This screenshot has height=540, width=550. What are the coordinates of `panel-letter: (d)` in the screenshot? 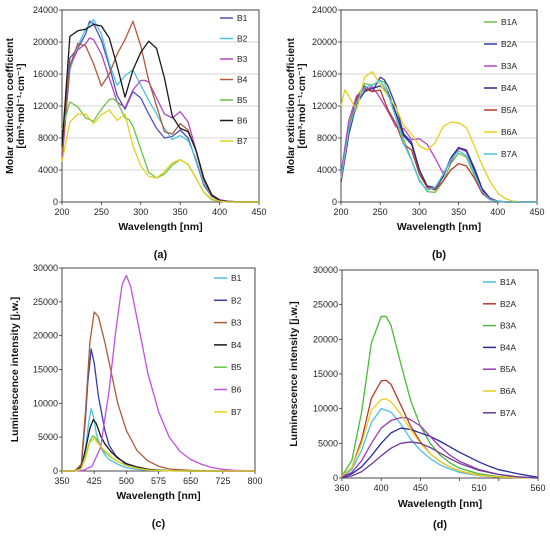 It's located at (440, 525).